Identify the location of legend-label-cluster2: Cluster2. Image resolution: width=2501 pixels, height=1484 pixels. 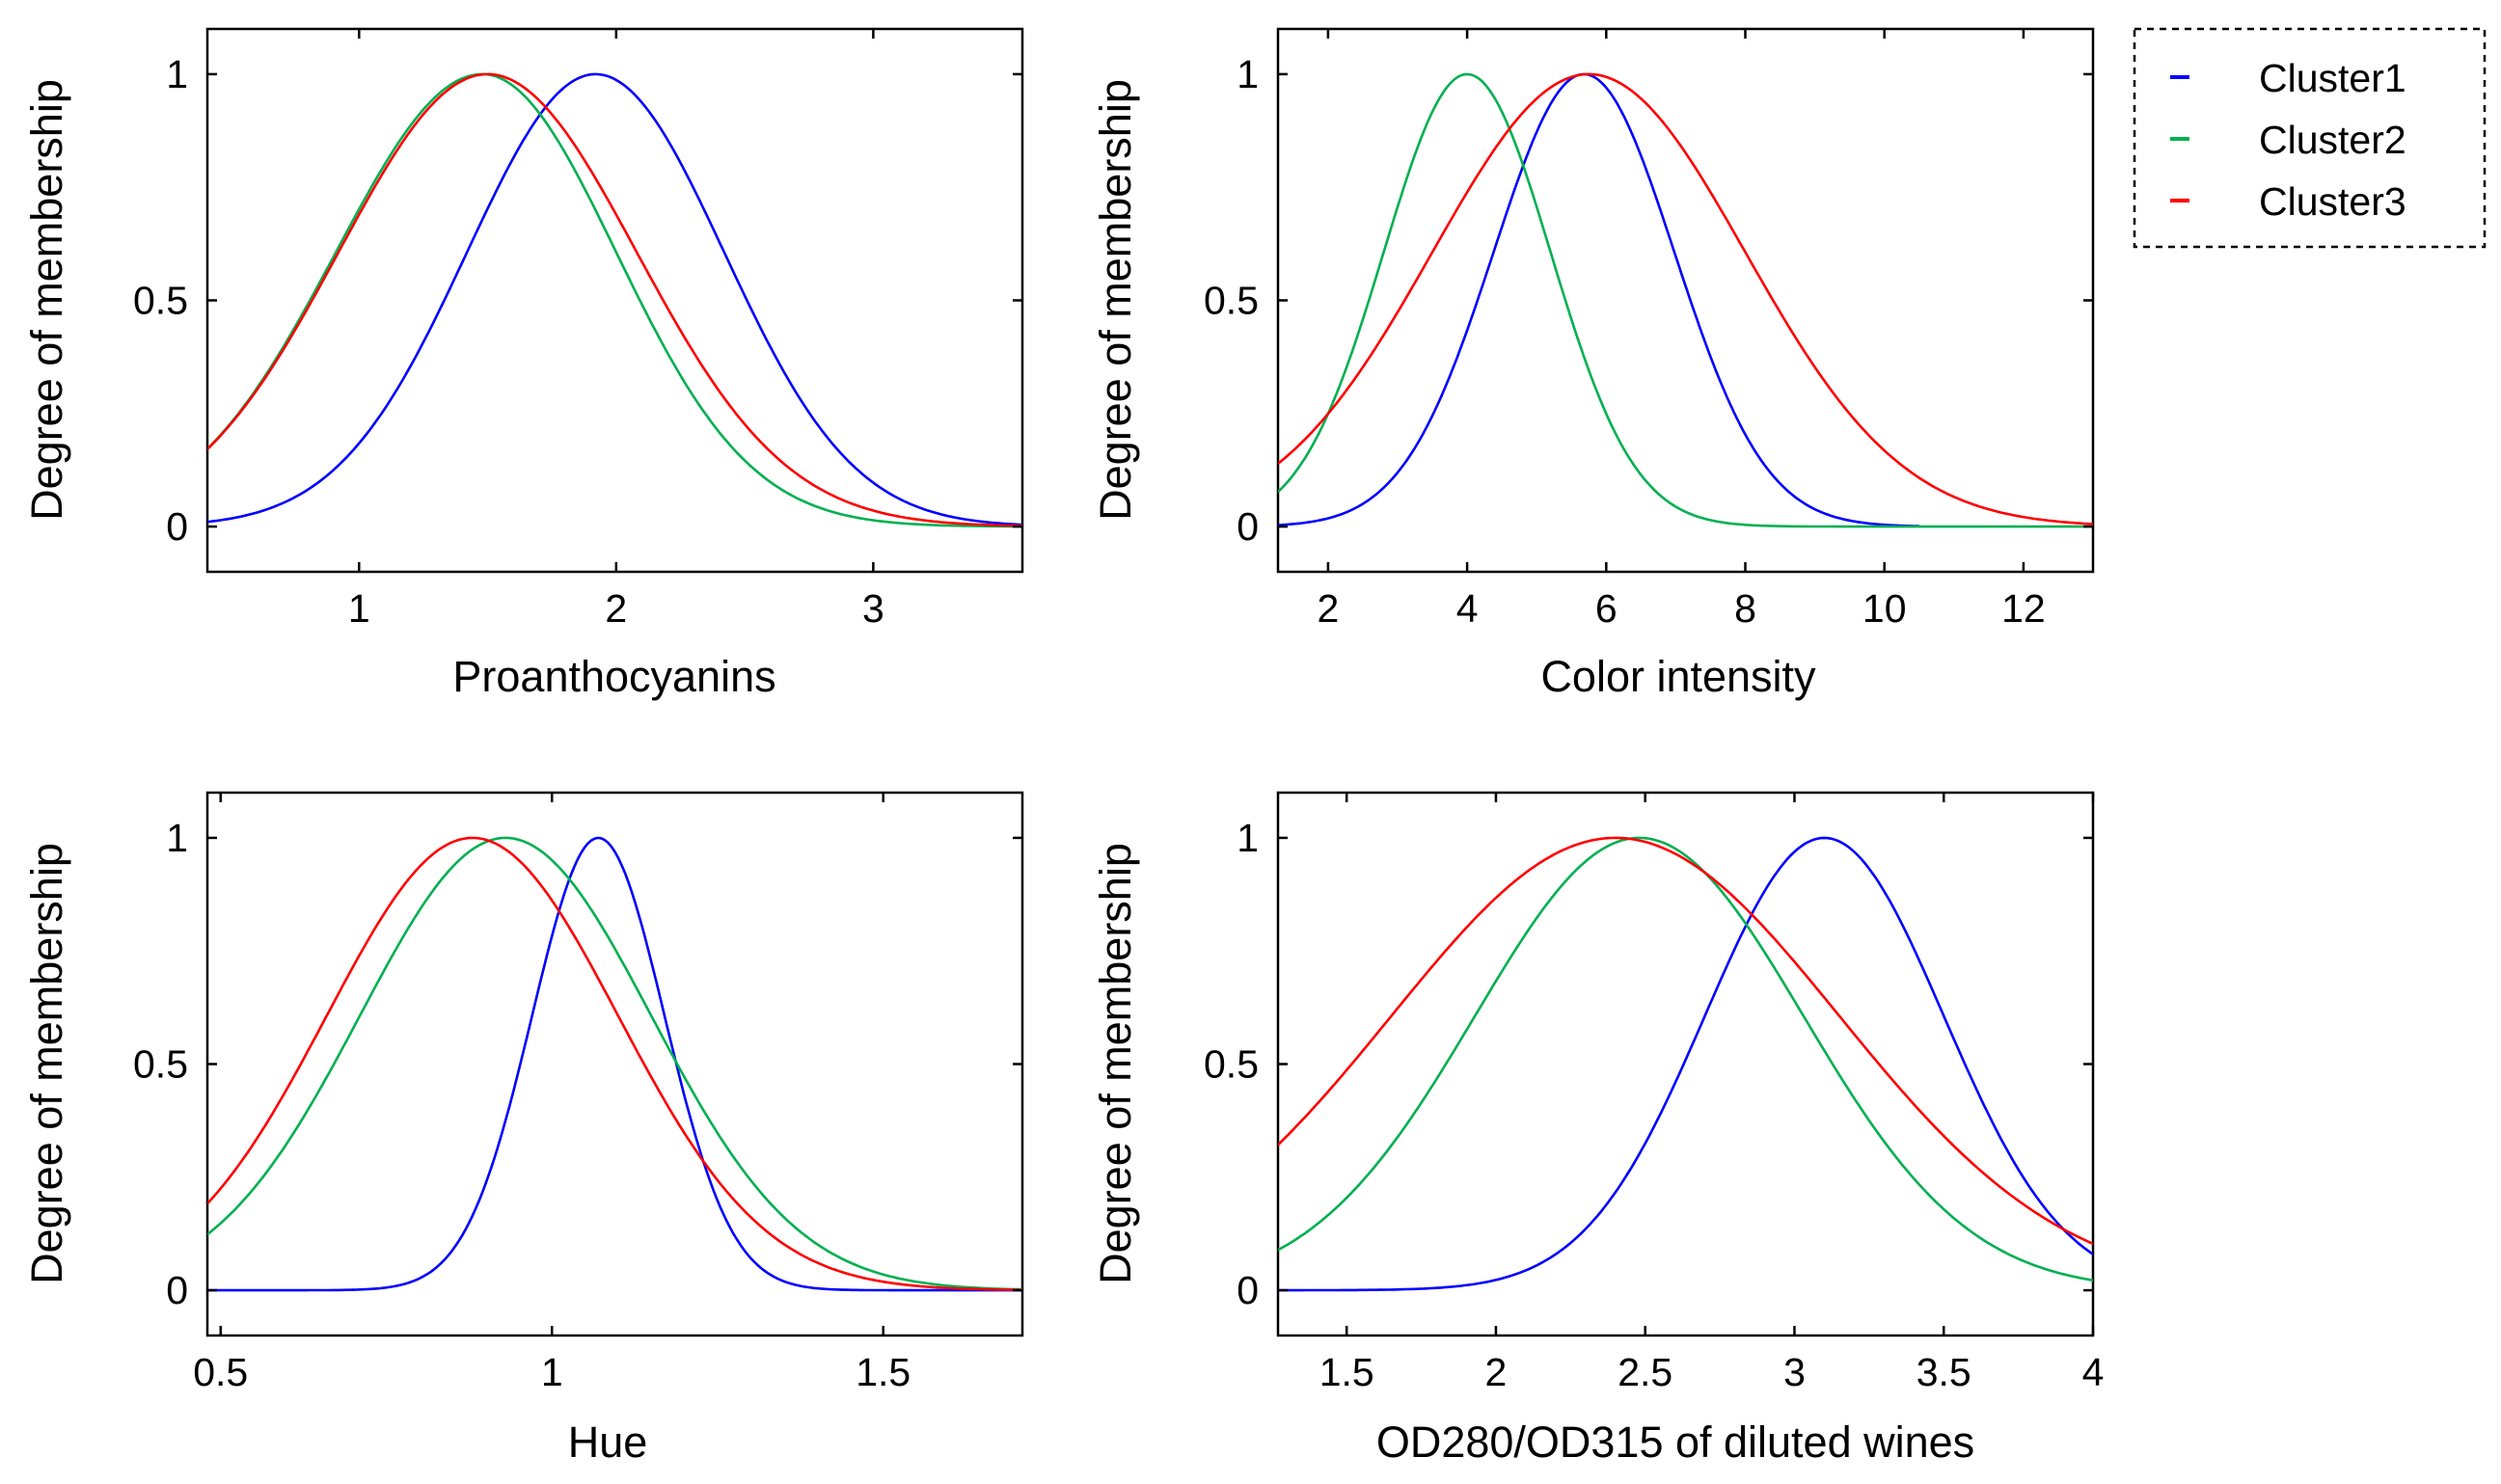
(2332, 140).